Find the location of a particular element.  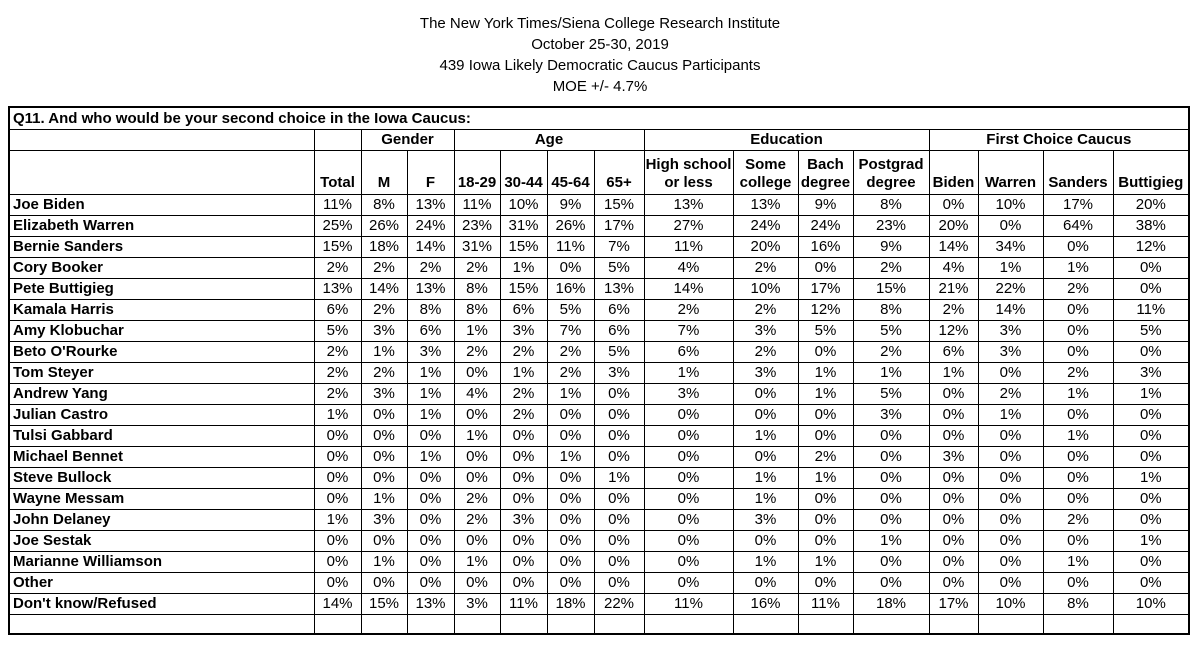

value-cell: 26% is located at coordinates (570, 225).